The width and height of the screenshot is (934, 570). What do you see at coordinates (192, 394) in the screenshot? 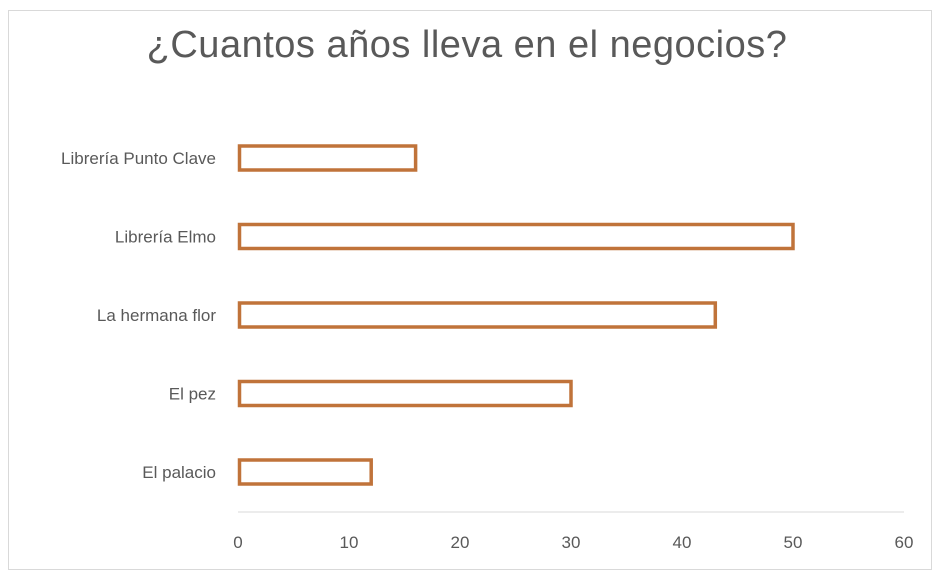
I see `category-label: El pez` at bounding box center [192, 394].